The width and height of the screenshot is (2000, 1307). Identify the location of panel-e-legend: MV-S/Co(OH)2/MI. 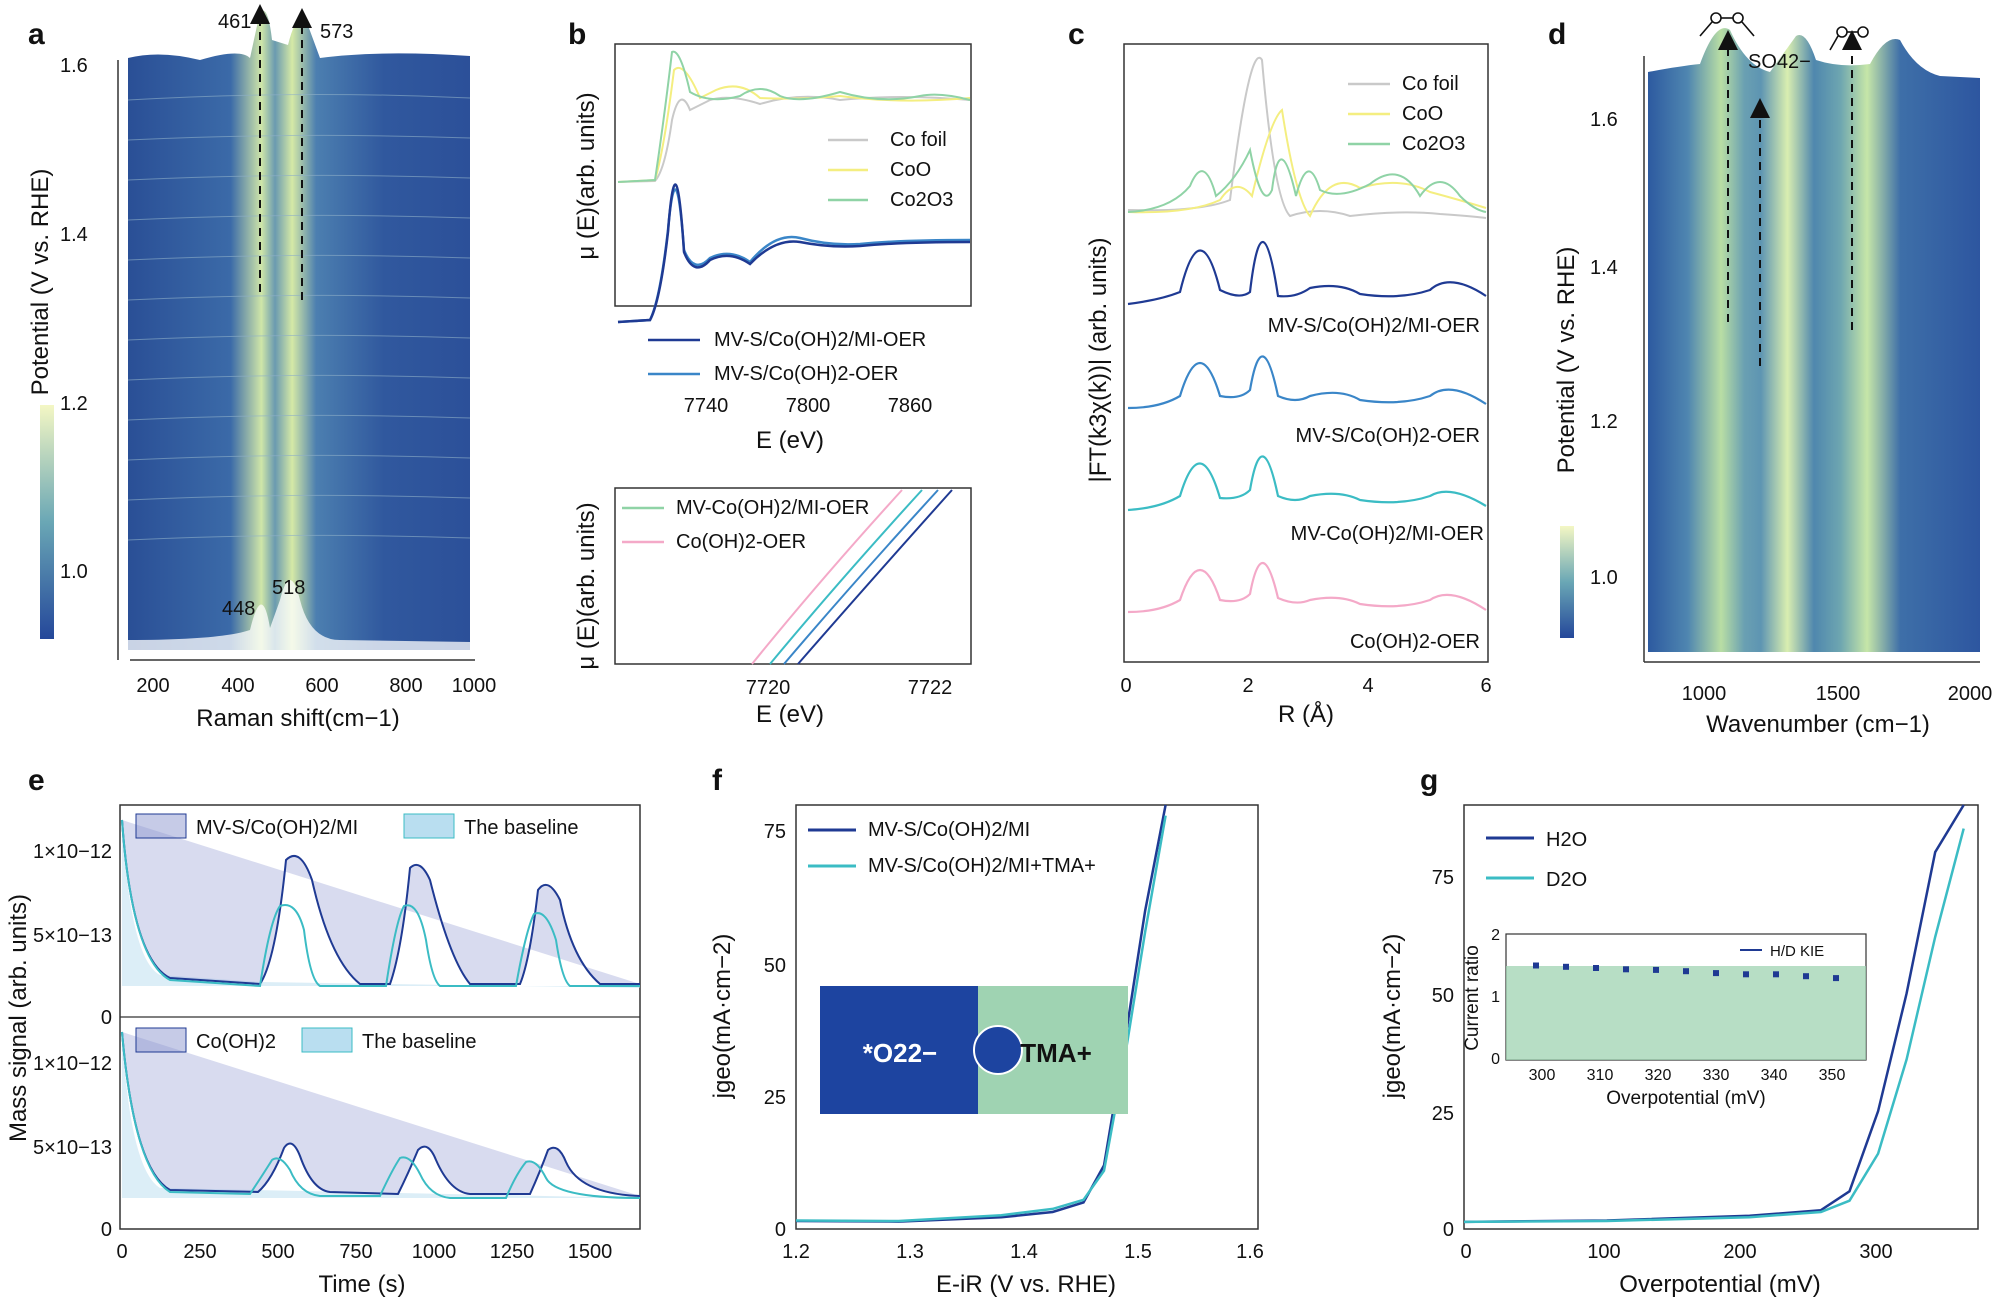
(277, 828).